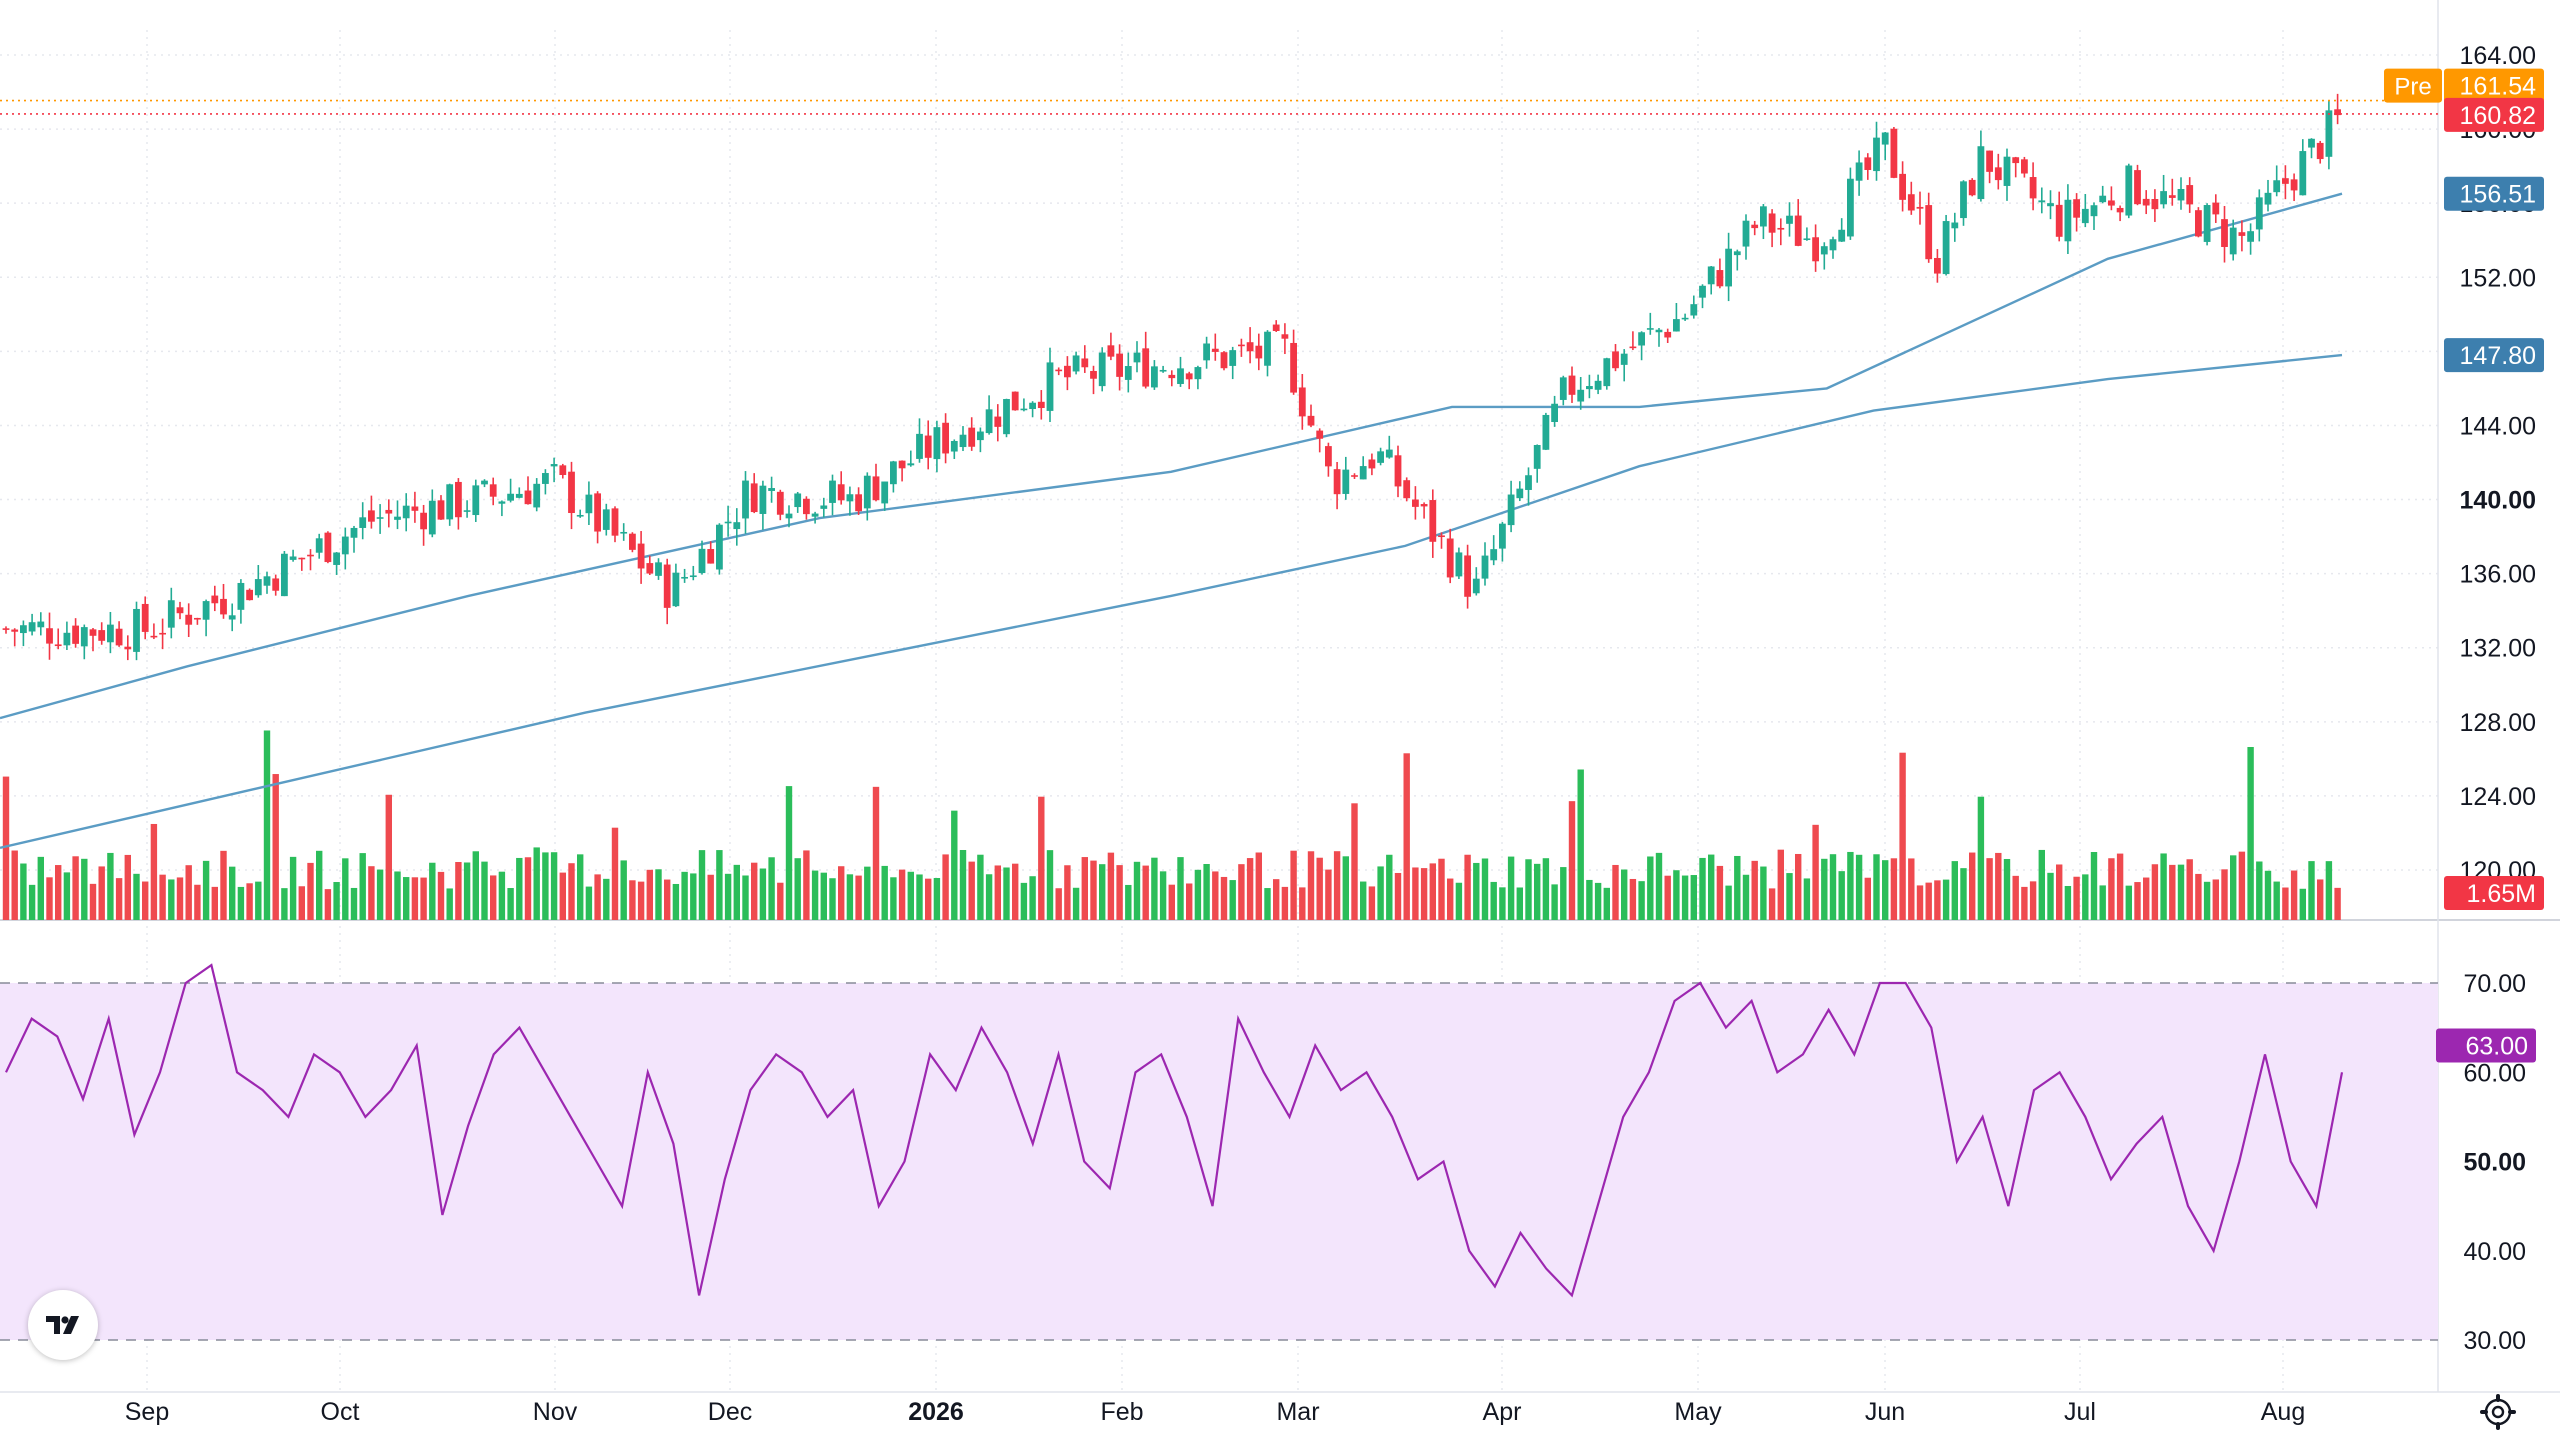  What do you see at coordinates (2494, 114) in the screenshot?
I see `last-close-value-bg` at bounding box center [2494, 114].